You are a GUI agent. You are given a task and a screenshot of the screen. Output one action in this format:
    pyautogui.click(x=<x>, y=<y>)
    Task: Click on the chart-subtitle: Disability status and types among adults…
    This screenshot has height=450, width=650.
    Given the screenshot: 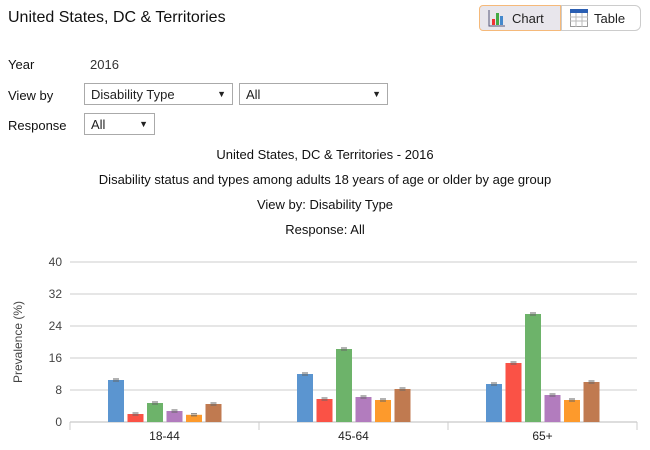 What is the action you would take?
    pyautogui.click(x=325, y=179)
    